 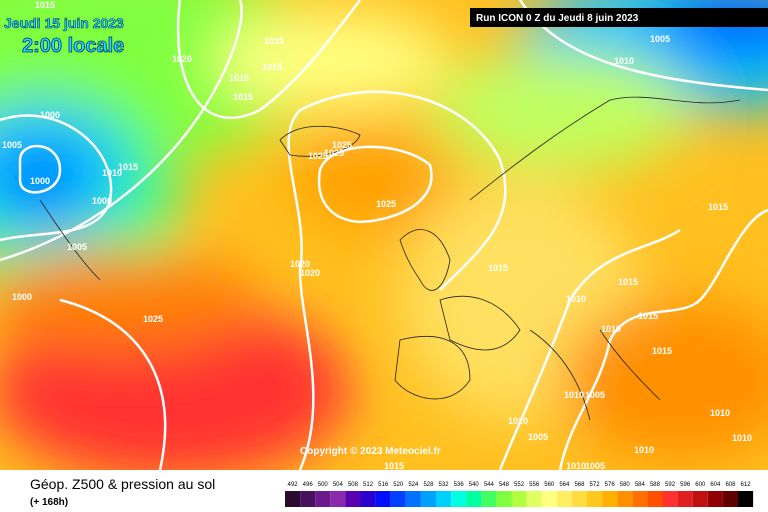 I want to click on legend-label: 552, so click(x=519, y=485).